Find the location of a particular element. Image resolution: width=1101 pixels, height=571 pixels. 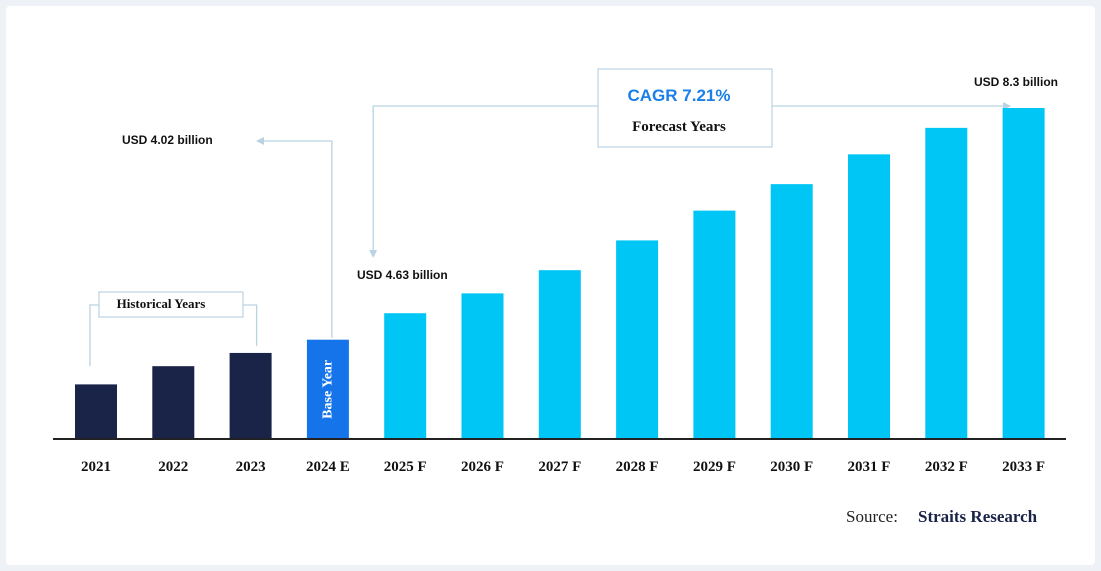

historical-years-label: Historical Years is located at coordinates (161, 303).